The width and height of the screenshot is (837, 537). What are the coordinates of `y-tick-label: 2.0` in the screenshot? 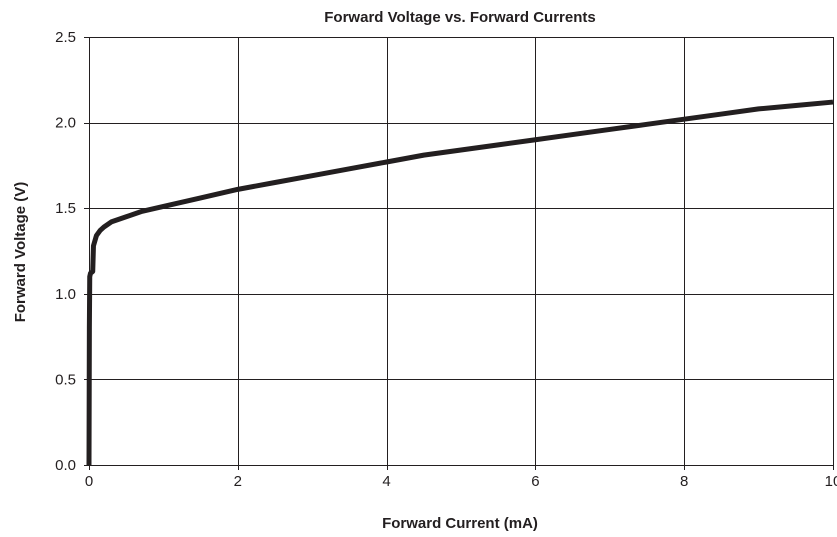 It's located at (65, 123).